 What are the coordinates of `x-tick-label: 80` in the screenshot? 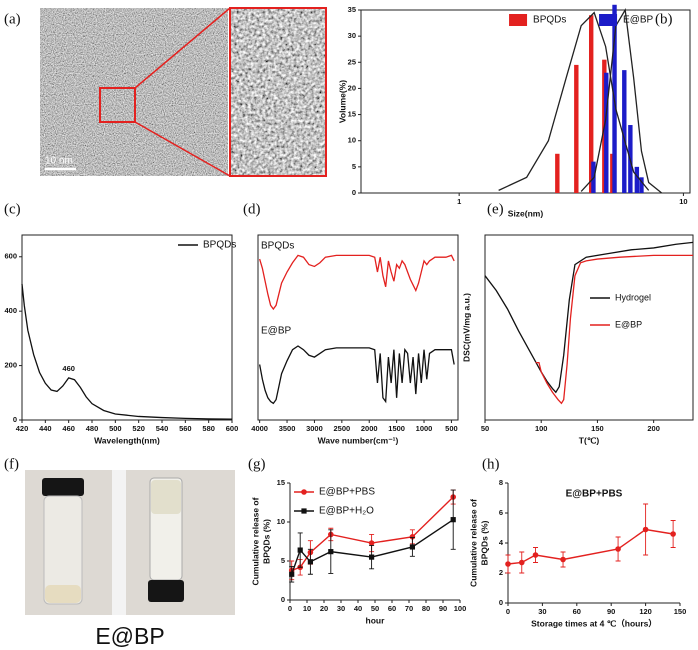 It's located at (426, 608).